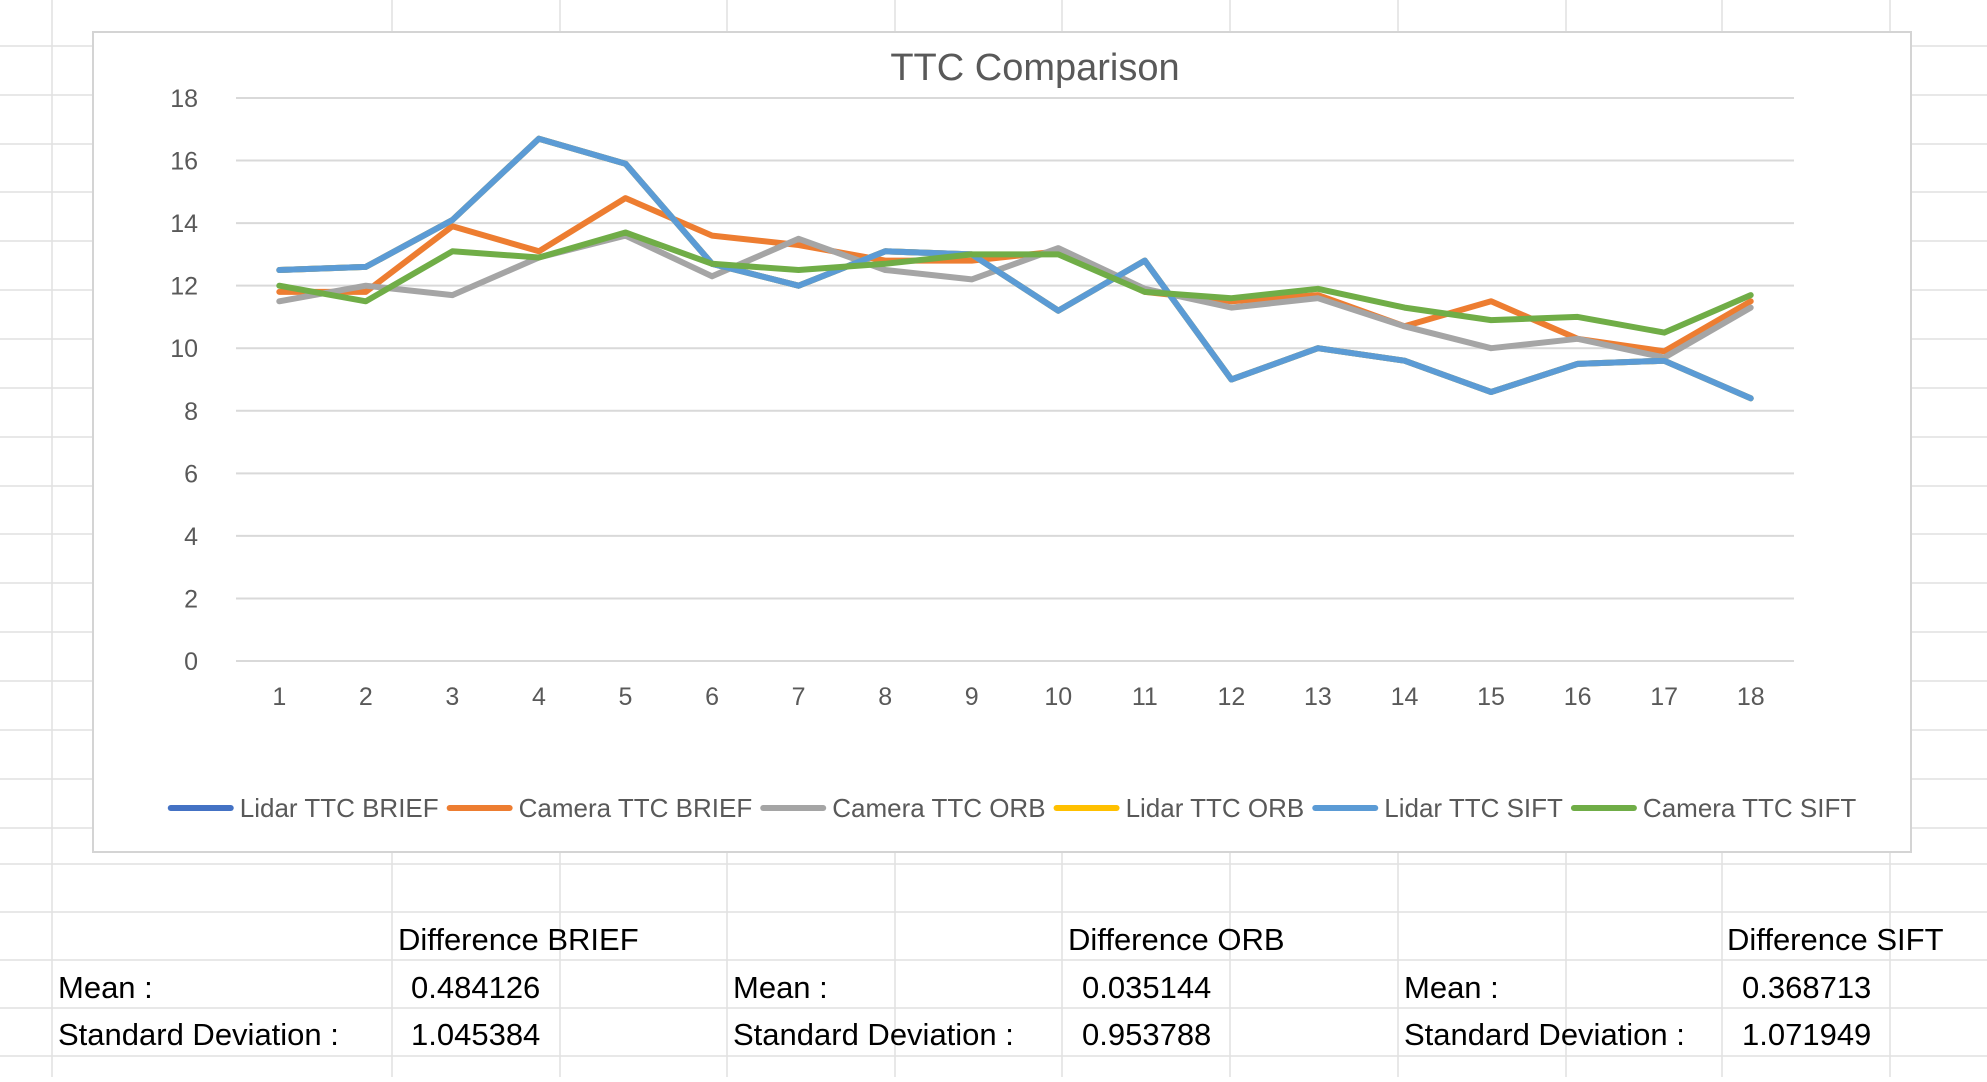  What do you see at coordinates (1835, 939) in the screenshot?
I see `header-difference-sift: Difference SIFT` at bounding box center [1835, 939].